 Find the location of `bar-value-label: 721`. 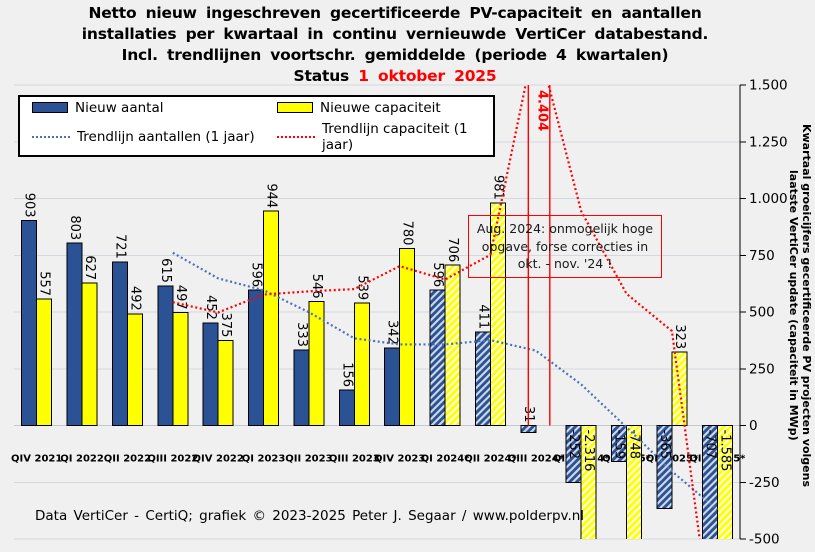

bar-value-label: 721 is located at coordinates (119, 246).